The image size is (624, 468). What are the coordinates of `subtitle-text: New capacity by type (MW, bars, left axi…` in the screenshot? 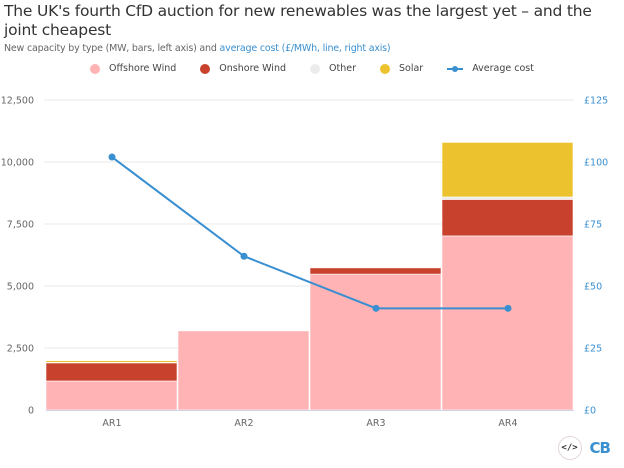 It's located at (112, 48).